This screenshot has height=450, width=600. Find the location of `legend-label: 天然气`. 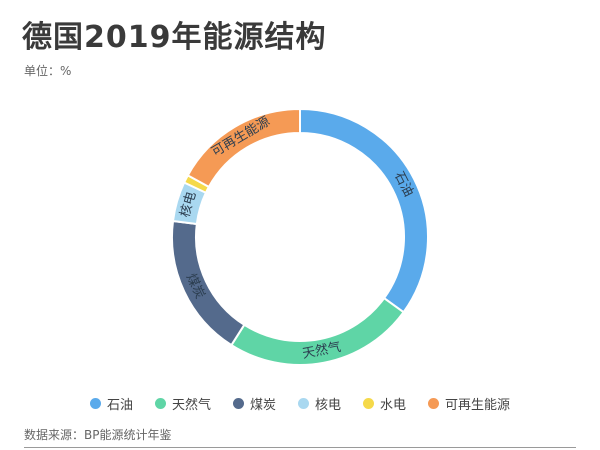

legend-label: 天然气 is located at coordinates (191, 405).